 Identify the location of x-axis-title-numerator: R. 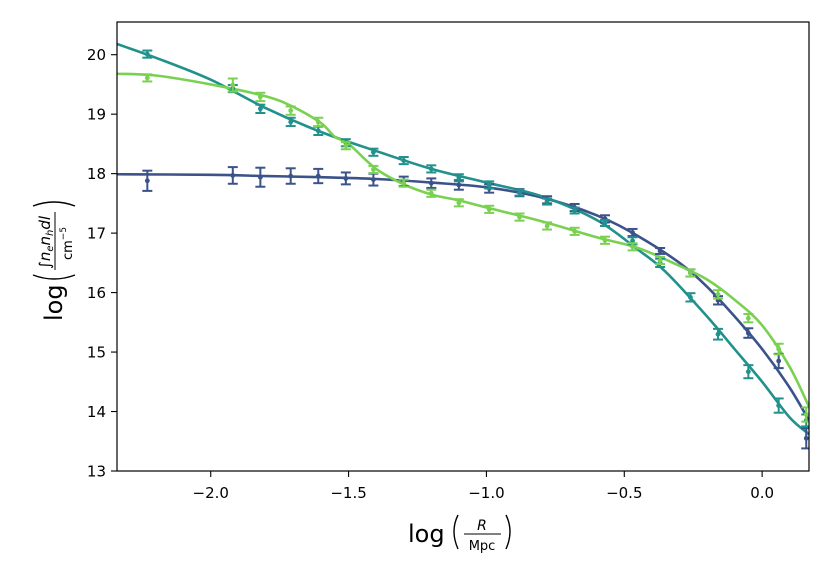
(482, 526).